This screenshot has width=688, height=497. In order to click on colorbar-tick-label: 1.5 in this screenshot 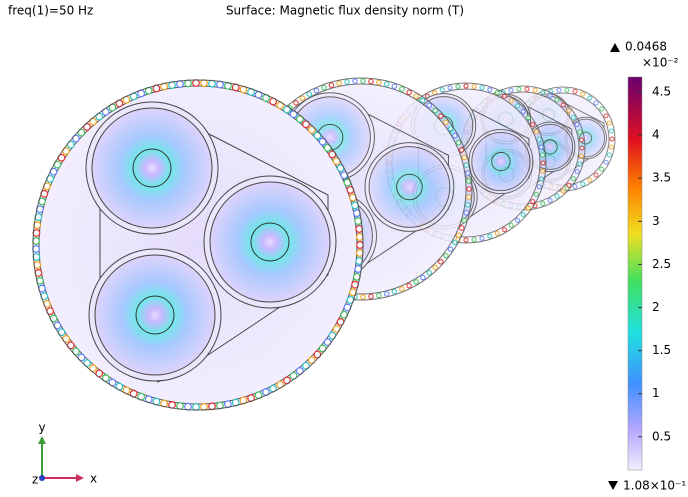, I will do `click(661, 350)`.